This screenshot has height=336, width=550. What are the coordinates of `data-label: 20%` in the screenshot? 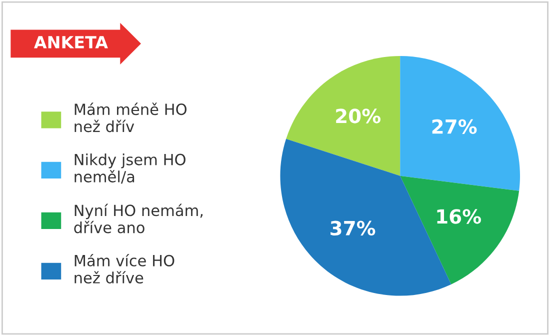 It's located at (358, 116).